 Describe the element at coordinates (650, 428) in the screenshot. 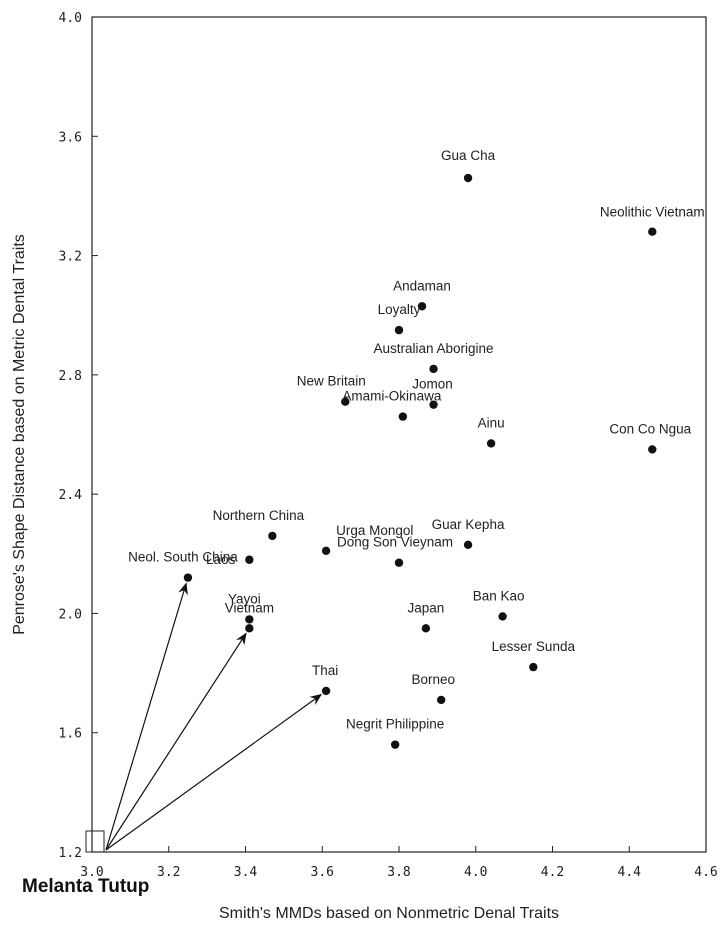

I see `point-label: Con Co Ngua` at that location.